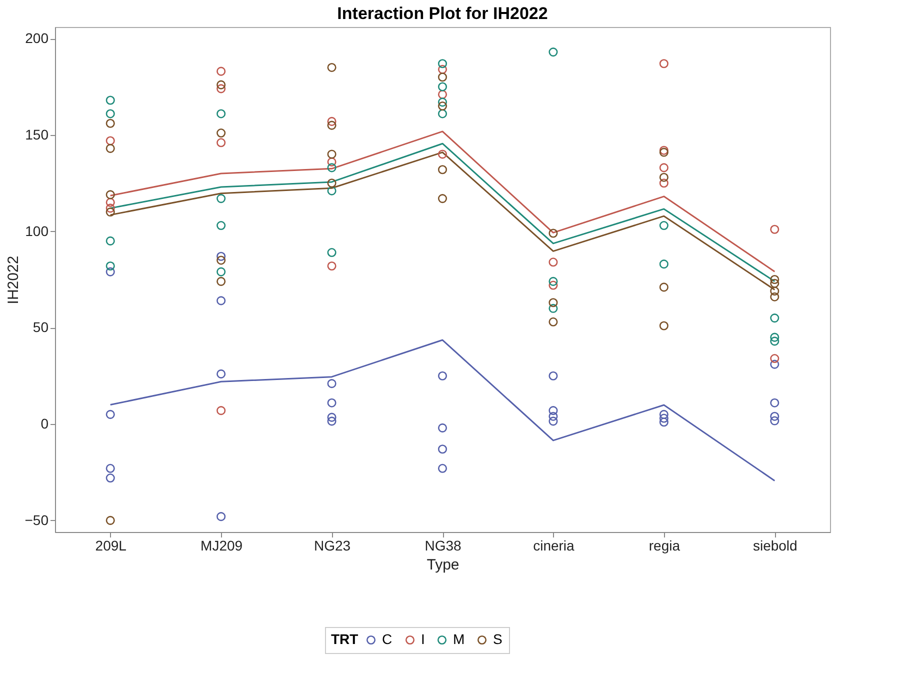 This screenshot has width=901, height=684. Describe the element at coordinates (37, 134) in the screenshot. I see `y-tick-label: 150` at that location.